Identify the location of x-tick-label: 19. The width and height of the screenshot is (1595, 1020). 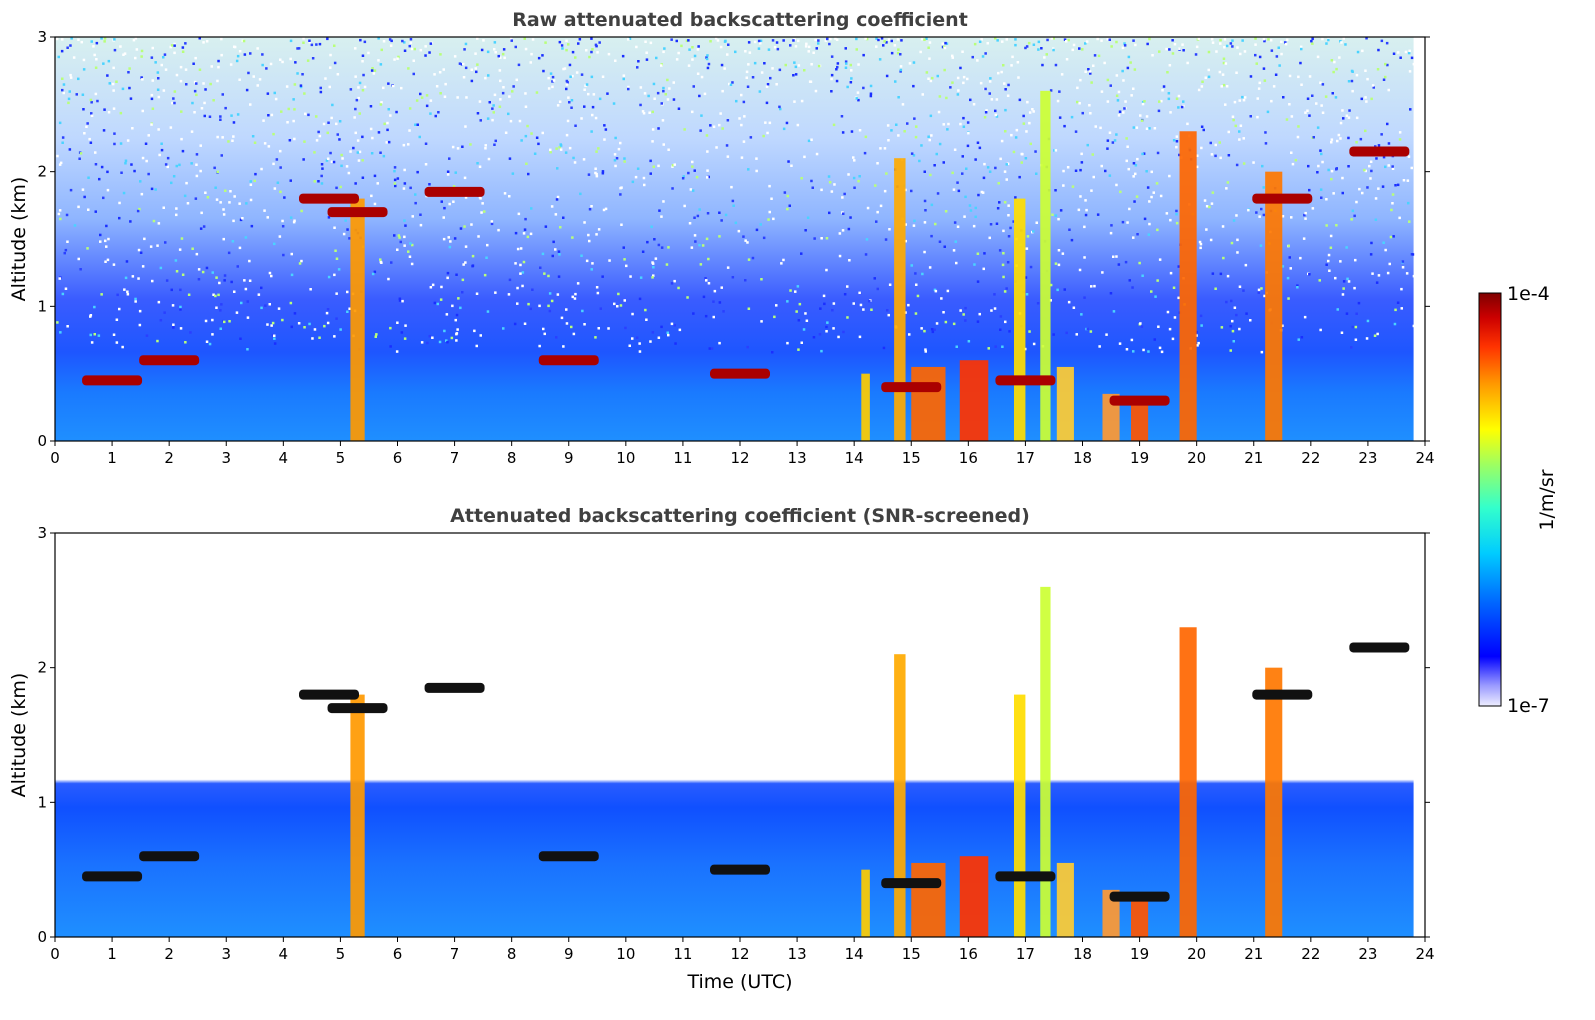
(1139, 954).